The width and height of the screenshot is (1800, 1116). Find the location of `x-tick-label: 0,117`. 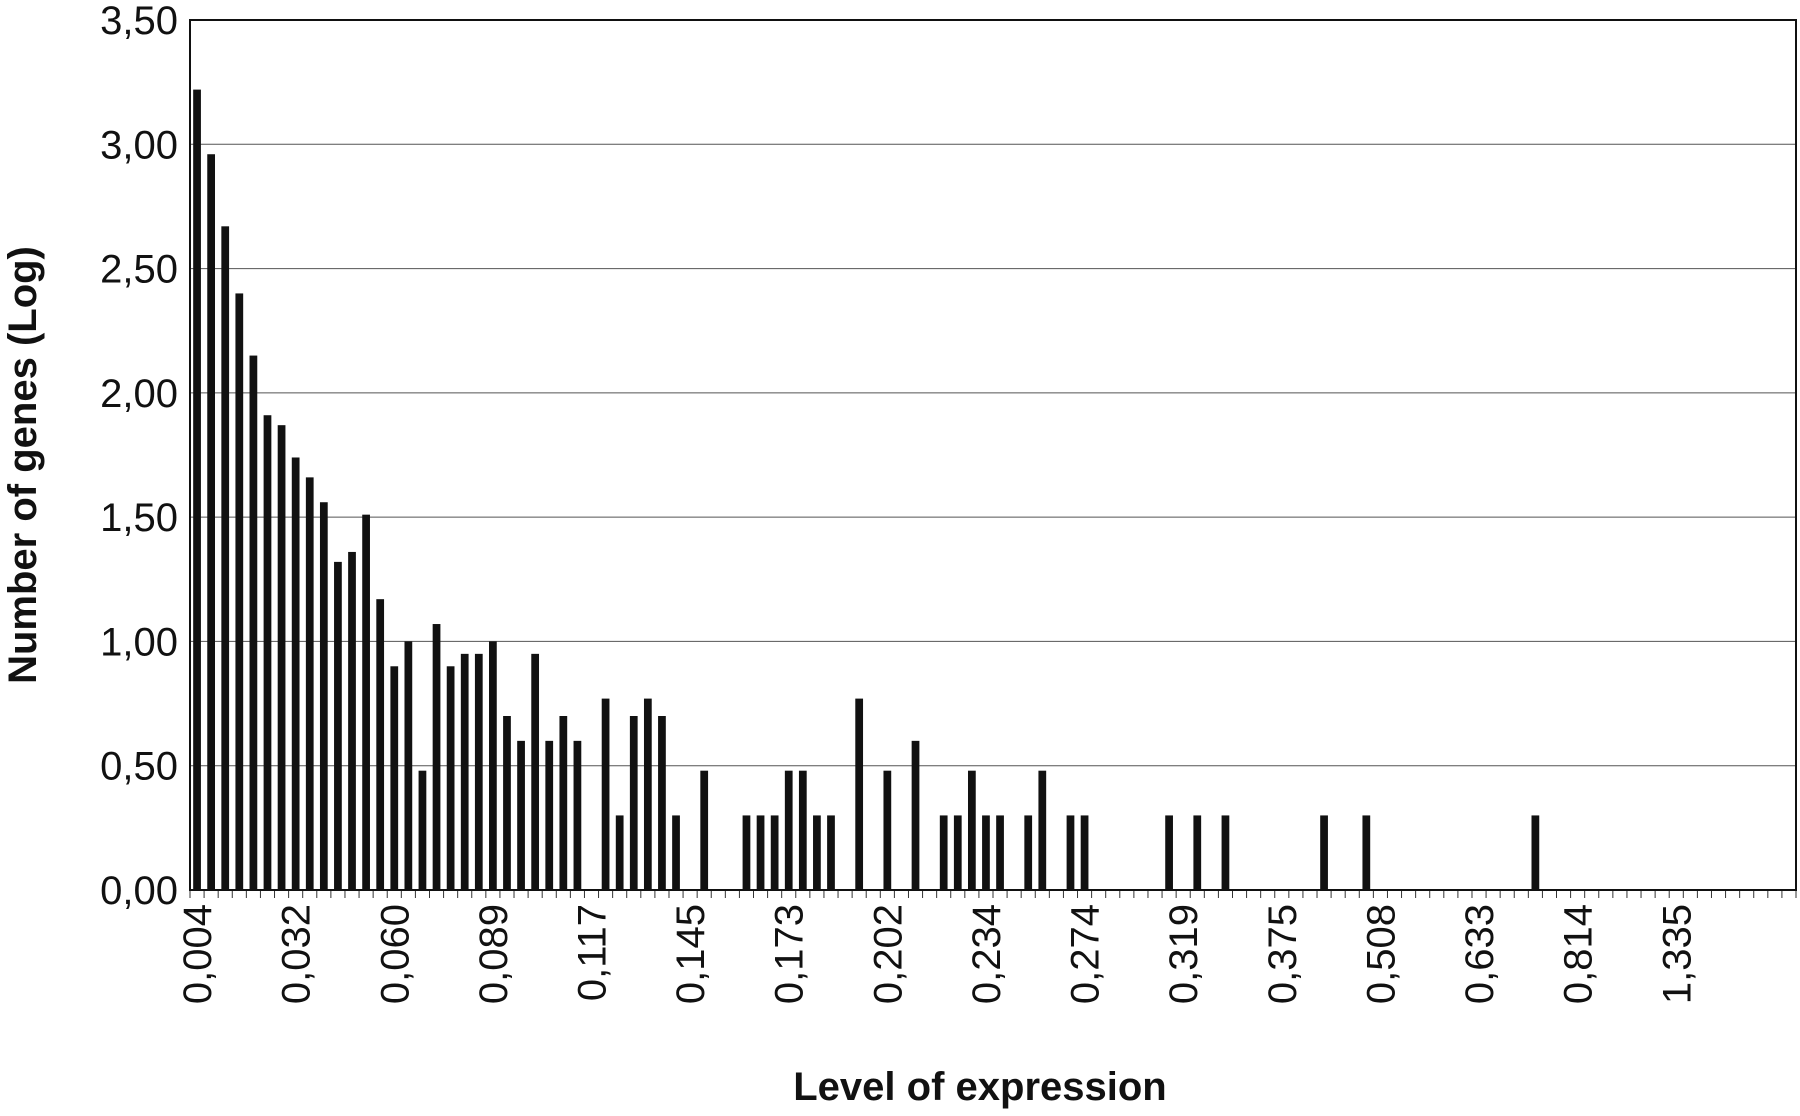

x-tick-label: 0,117 is located at coordinates (593, 952).